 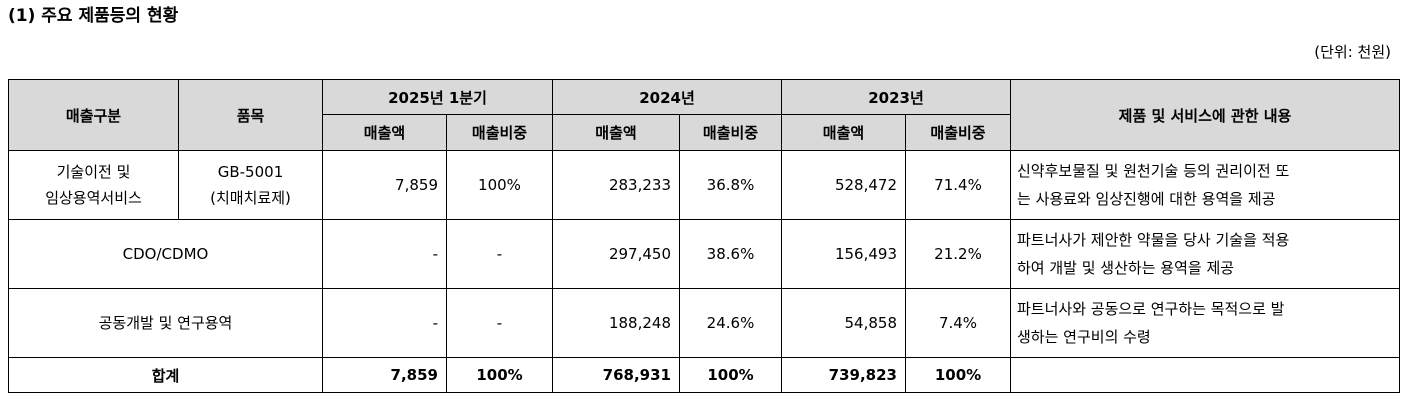 What do you see at coordinates (250, 115) in the screenshot?
I see `header-item: 품목` at bounding box center [250, 115].